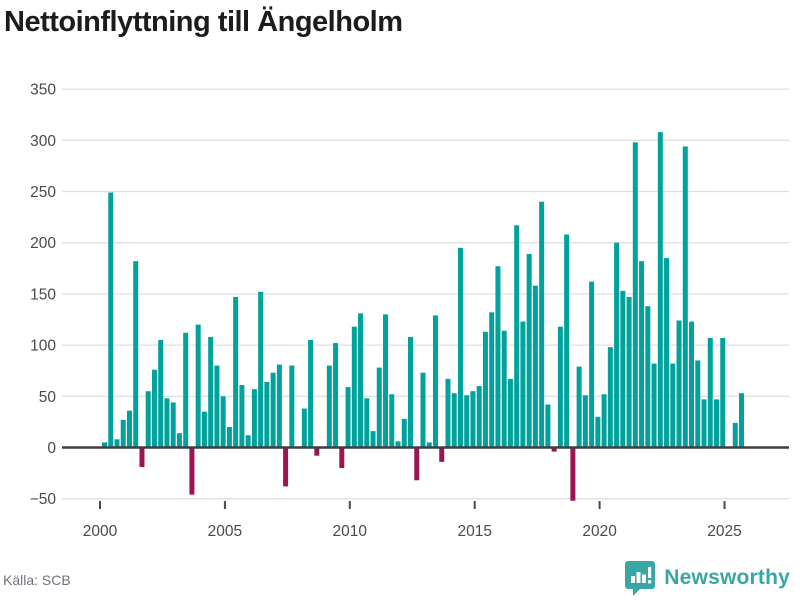 This screenshot has height=600, width=800. I want to click on y-axis-tick-label: −50, so click(43, 499).